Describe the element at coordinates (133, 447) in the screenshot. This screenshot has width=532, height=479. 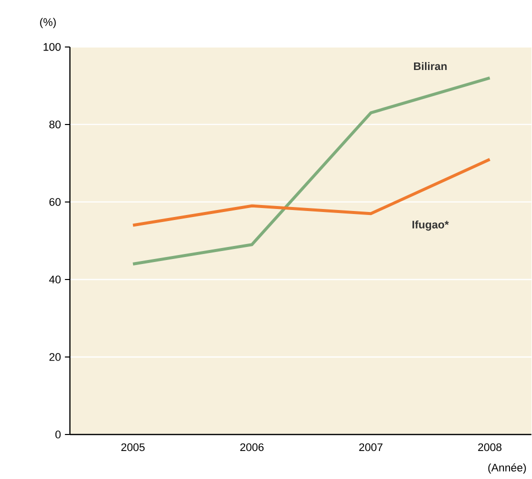
I see `x-tick-label: 2005` at that location.